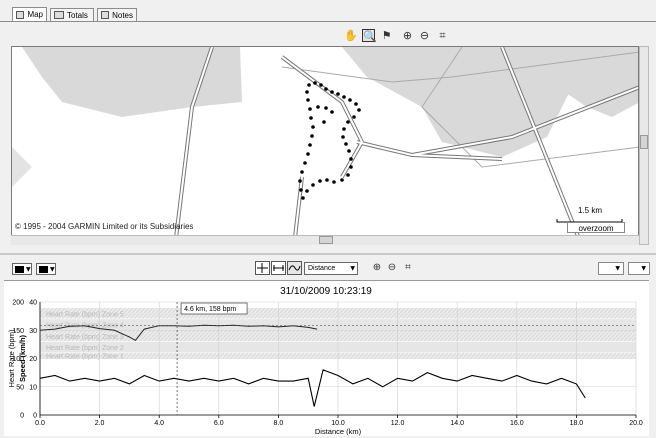 The image size is (656, 438). I want to click on map-tab-icon, so click(20, 14).